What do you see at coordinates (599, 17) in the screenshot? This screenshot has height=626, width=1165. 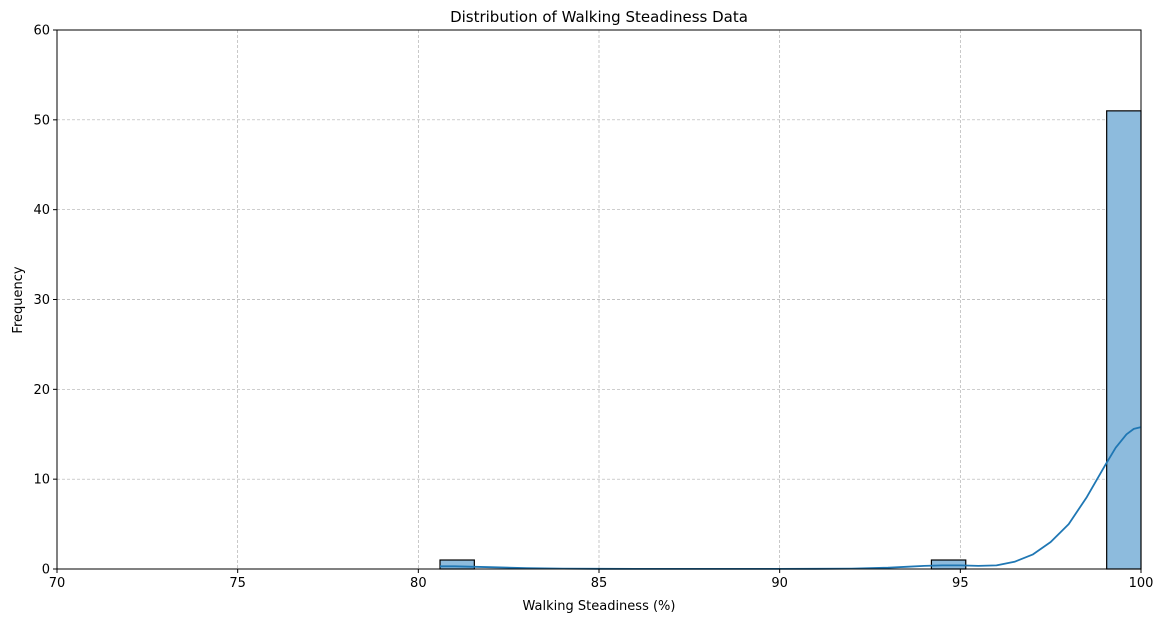 I see `chart-title: Distribution of Walking Steadiness Data` at bounding box center [599, 17].